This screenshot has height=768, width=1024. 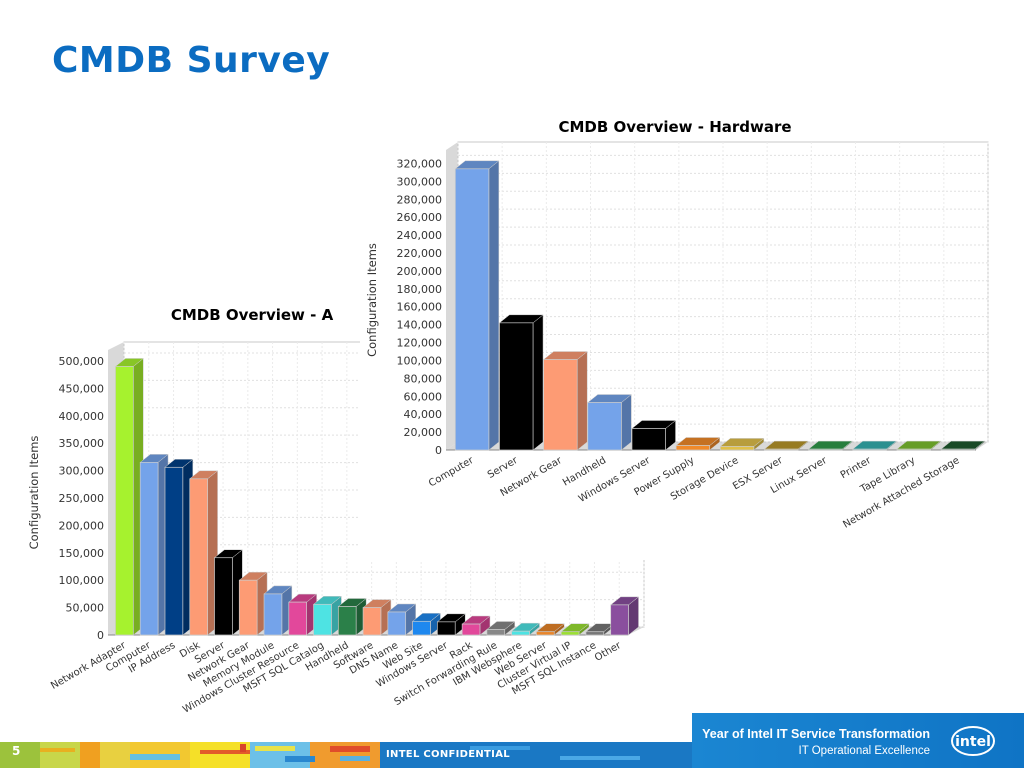 What do you see at coordinates (191, 60) in the screenshot?
I see `slide-title: CMDB Survey` at bounding box center [191, 60].